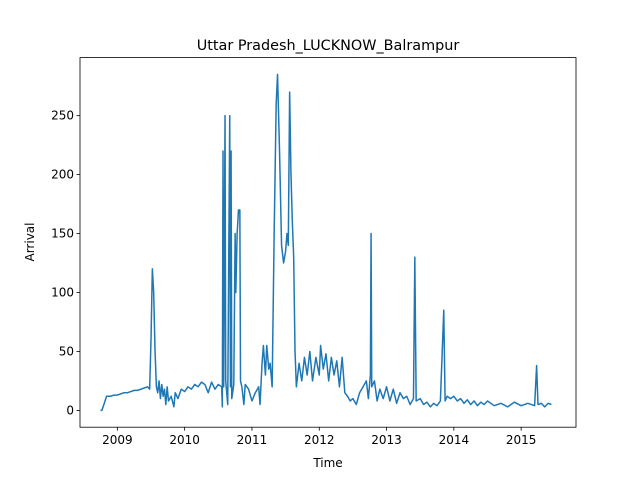 The height and width of the screenshot is (480, 640). Describe the element at coordinates (66, 351) in the screenshot. I see `y-tick-label: 50` at that location.